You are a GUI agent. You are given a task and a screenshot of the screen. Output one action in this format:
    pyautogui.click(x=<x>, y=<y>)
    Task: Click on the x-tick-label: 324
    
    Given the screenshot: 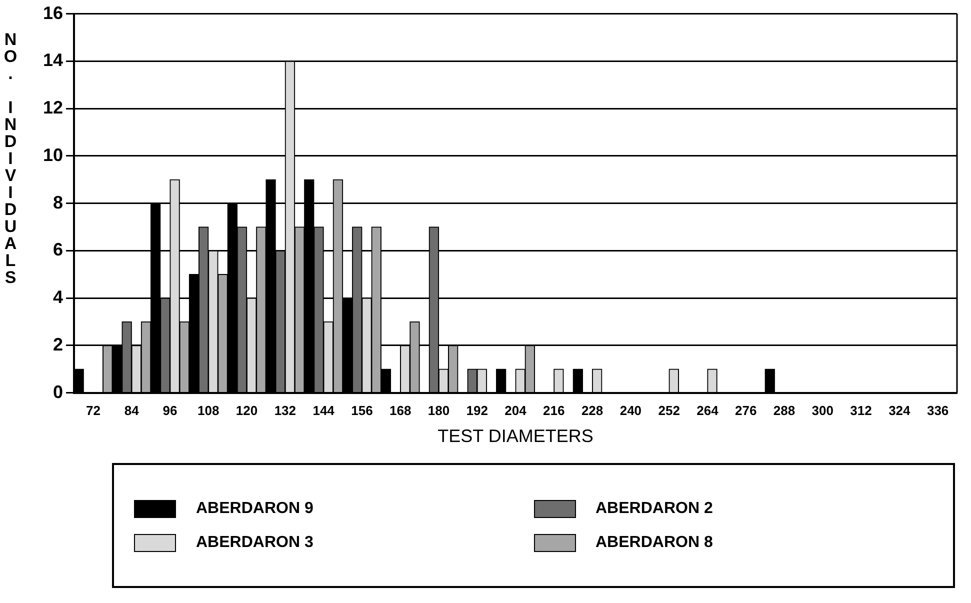 What is the action you would take?
    pyautogui.click(x=900, y=410)
    